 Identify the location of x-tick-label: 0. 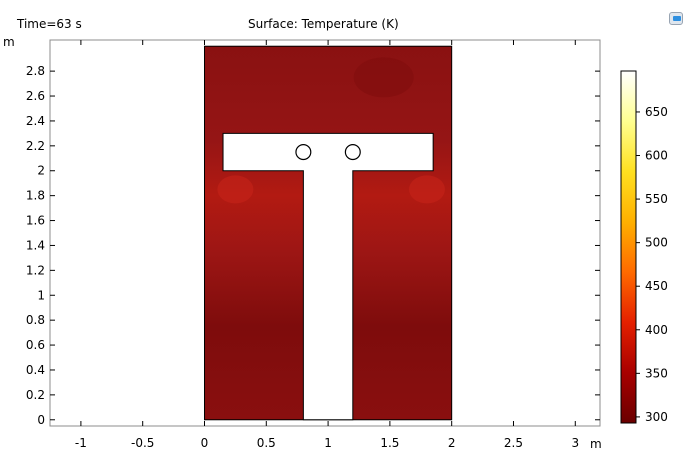
(205, 443).